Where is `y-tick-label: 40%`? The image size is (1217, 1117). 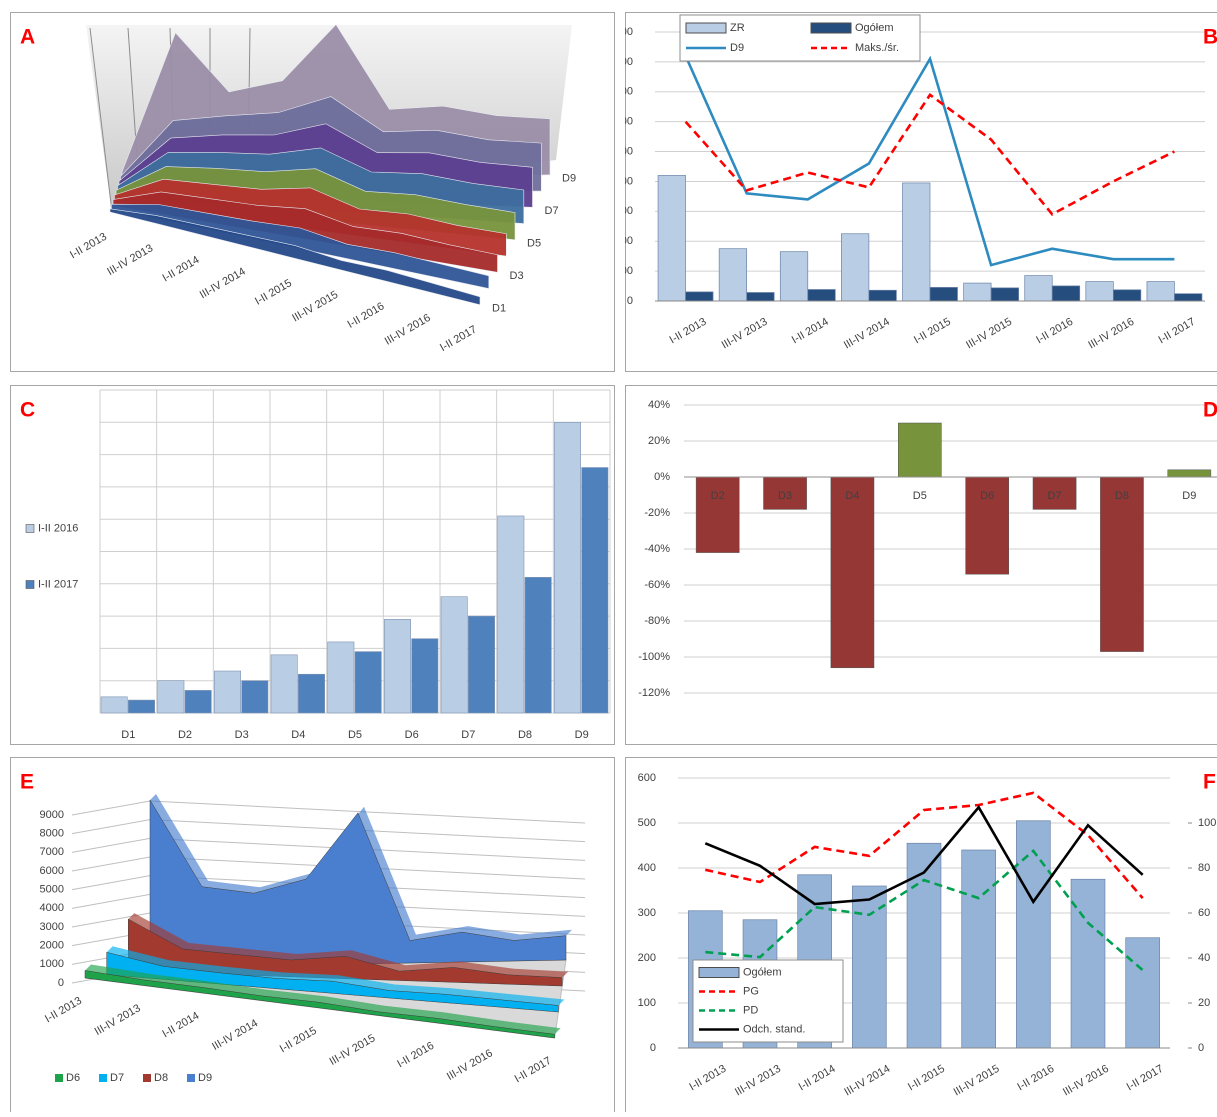
y-tick-label: 40% is located at coordinates (659, 405).